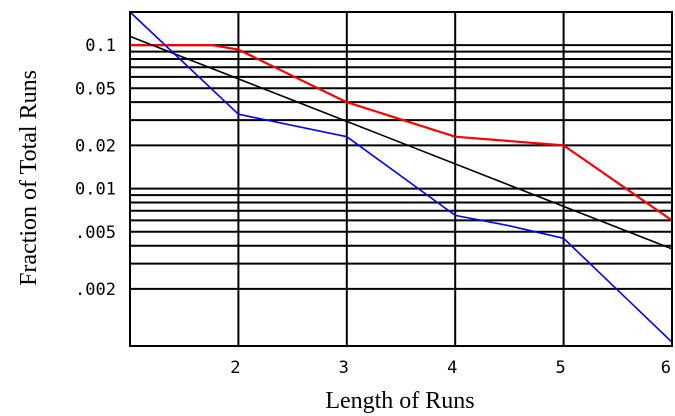 The height and width of the screenshot is (416, 675). Describe the element at coordinates (95, 146) in the screenshot. I see `y-tick-label: 0.02` at that location.